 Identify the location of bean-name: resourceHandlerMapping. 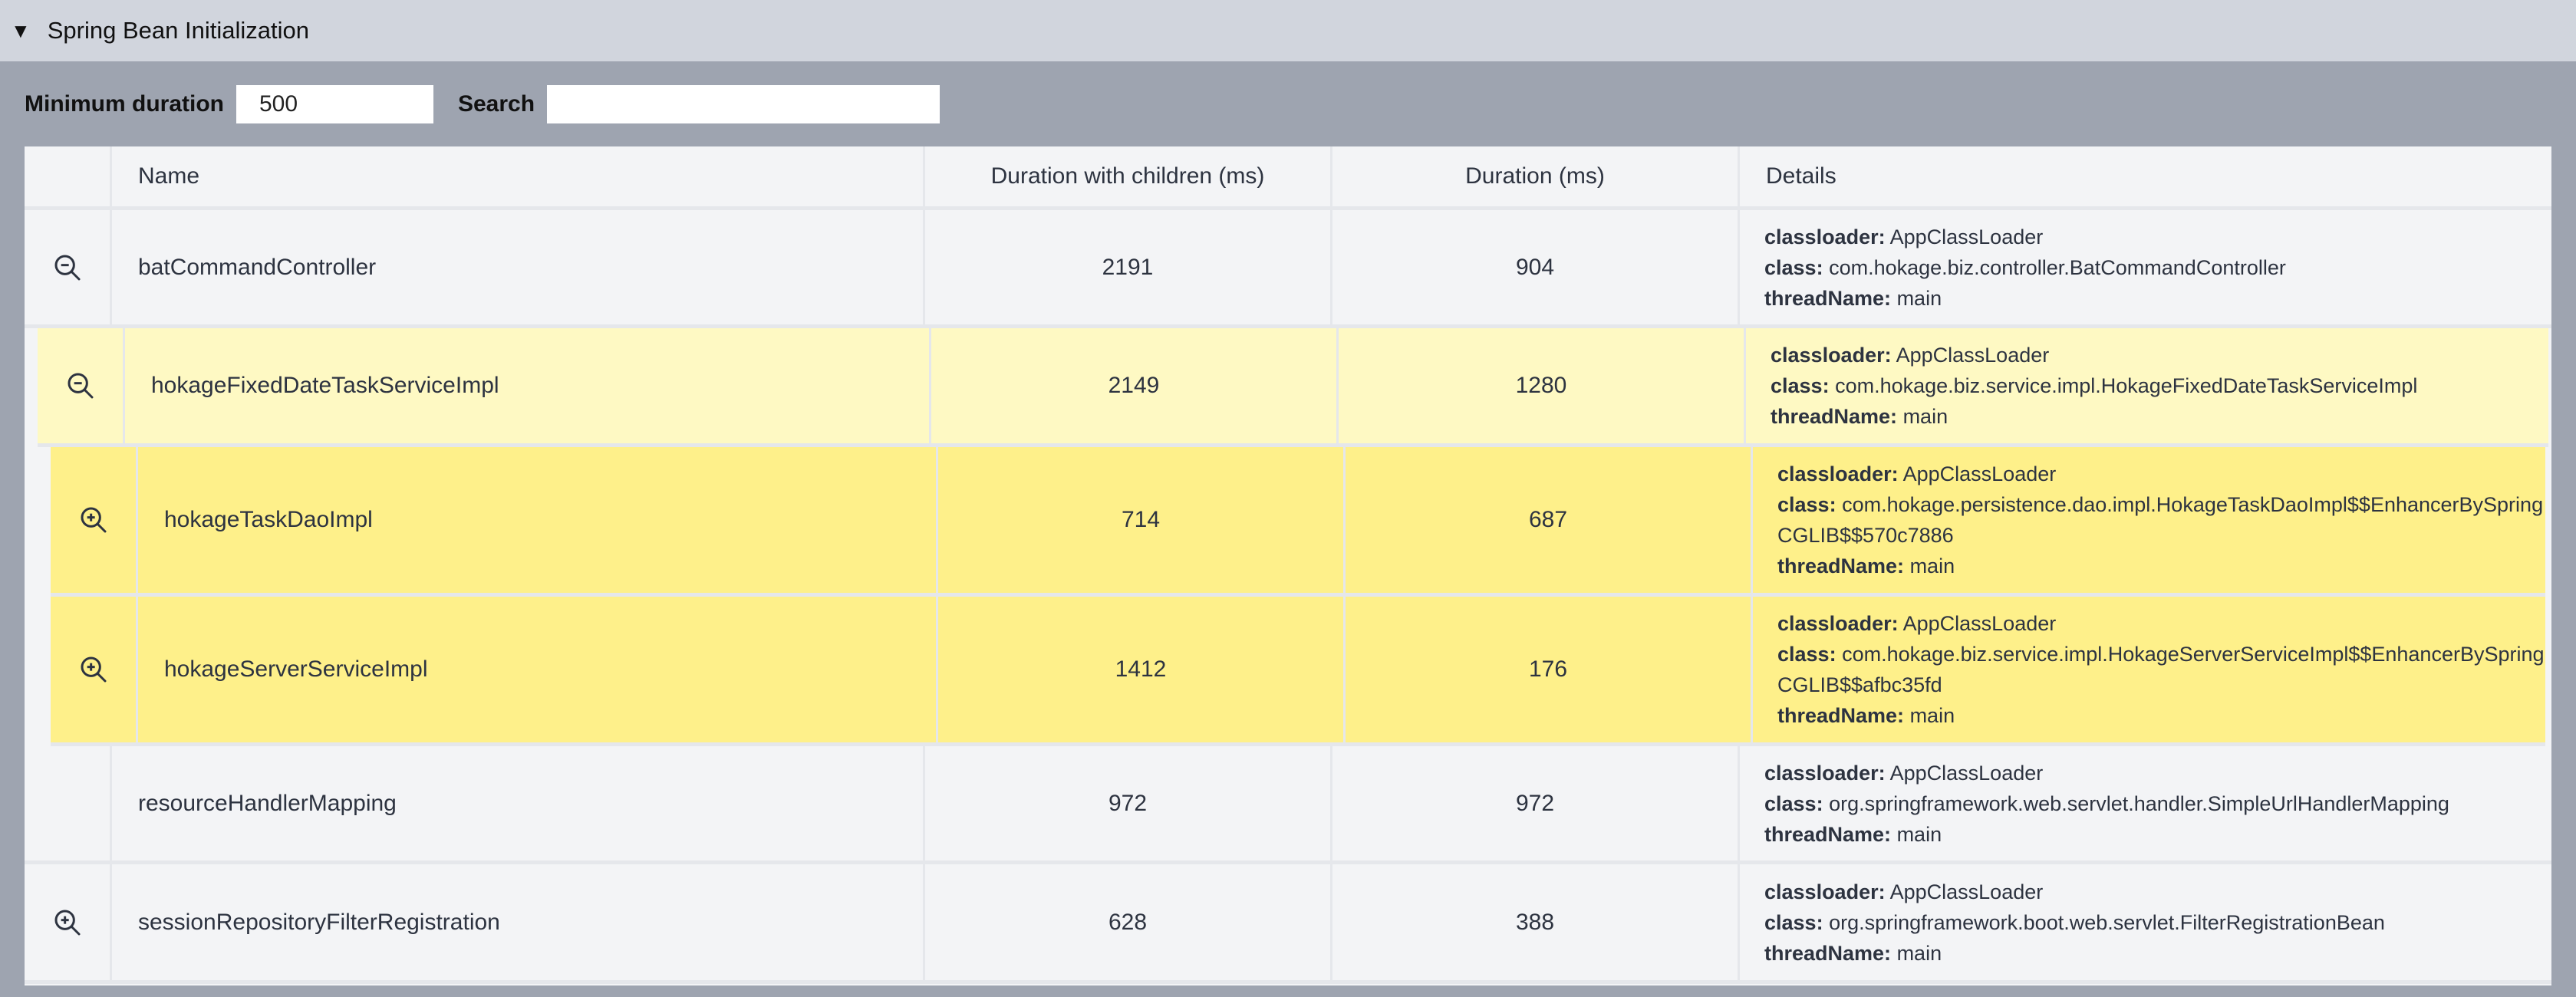
(518, 803).